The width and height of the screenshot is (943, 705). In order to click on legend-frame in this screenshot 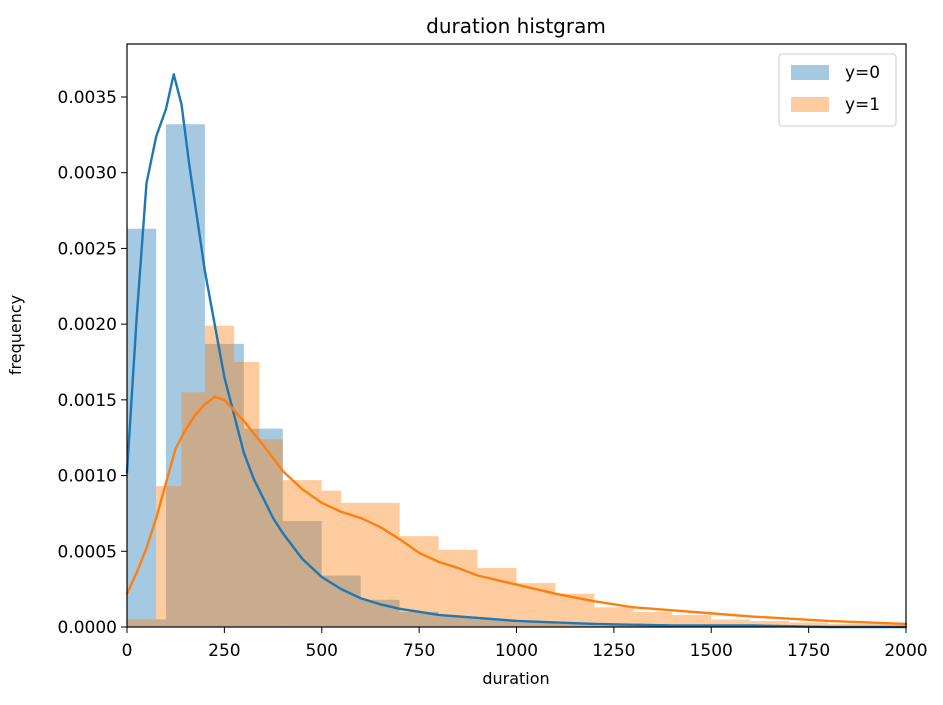, I will do `click(837, 90)`.